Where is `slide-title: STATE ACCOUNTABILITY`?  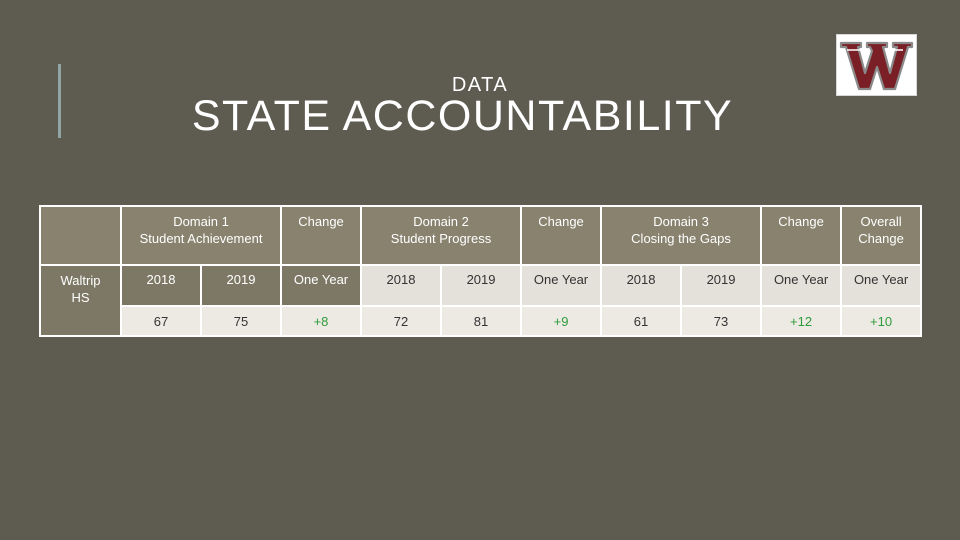
slide-title: STATE ACCOUNTABILITY is located at coordinates (462, 116).